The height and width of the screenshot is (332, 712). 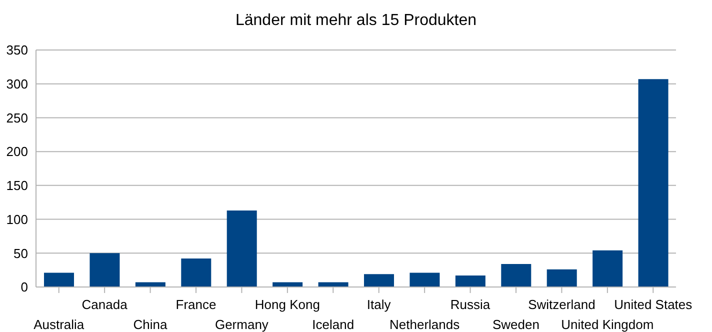 What do you see at coordinates (516, 324) in the screenshot?
I see `x-tick-label: Sweden` at bounding box center [516, 324].